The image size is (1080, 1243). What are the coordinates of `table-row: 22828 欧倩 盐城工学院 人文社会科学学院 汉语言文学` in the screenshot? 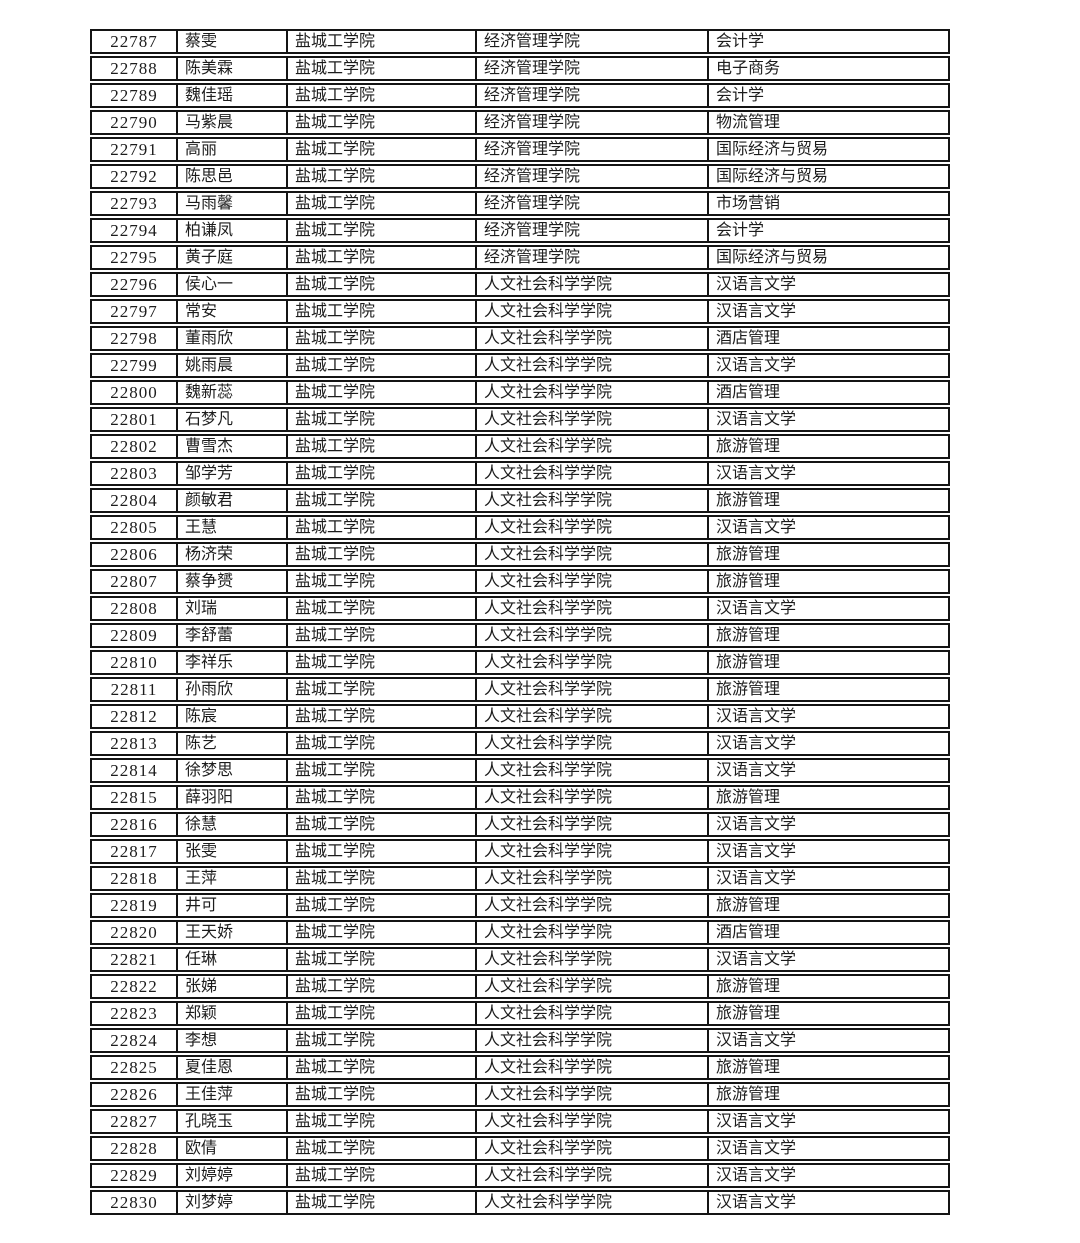 It's located at (520, 1148).